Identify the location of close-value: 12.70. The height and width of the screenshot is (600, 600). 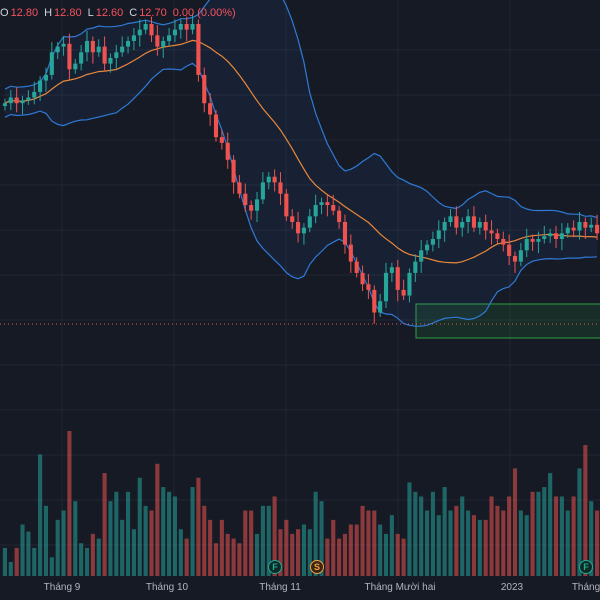
(153, 13).